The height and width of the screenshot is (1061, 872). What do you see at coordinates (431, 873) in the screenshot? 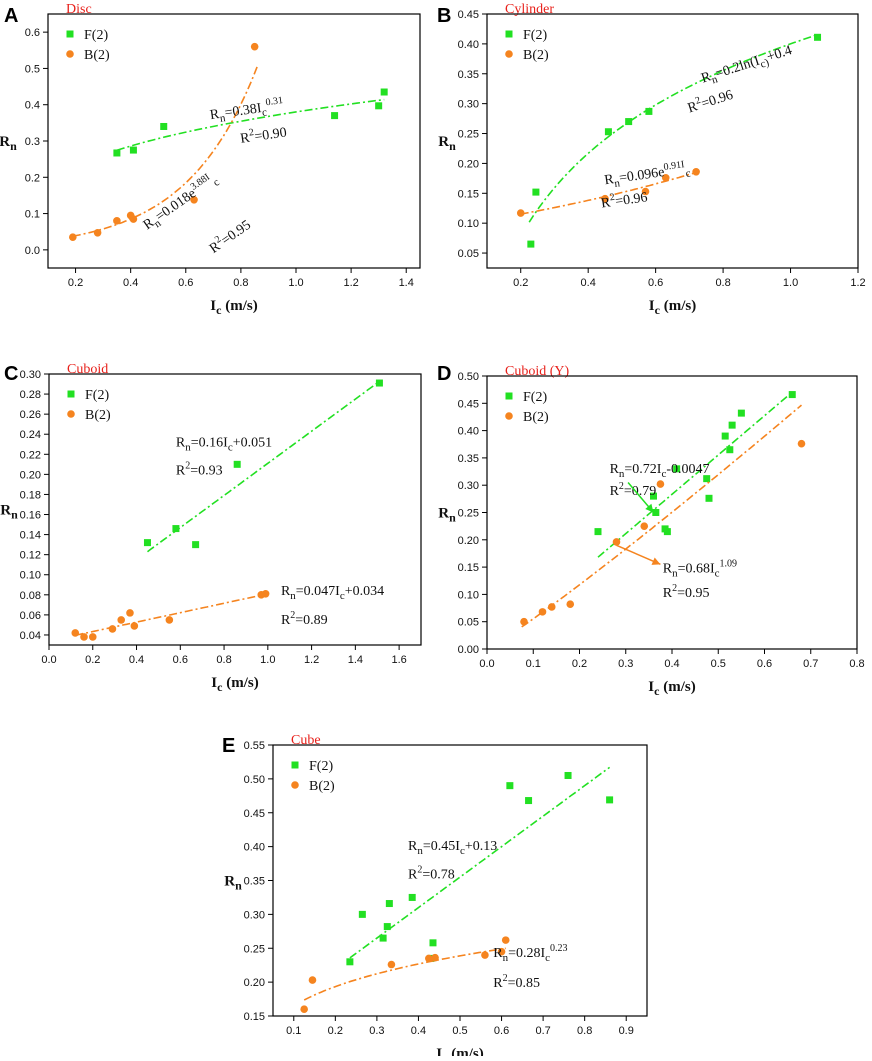
I see `fit-annotation: R2=0.78` at bounding box center [431, 873].